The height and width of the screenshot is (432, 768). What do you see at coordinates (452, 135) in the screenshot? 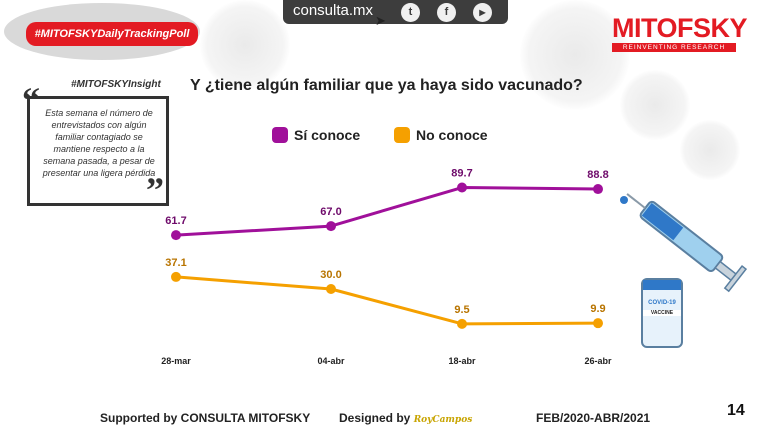
I see `legend-label-no: No conoce` at bounding box center [452, 135].